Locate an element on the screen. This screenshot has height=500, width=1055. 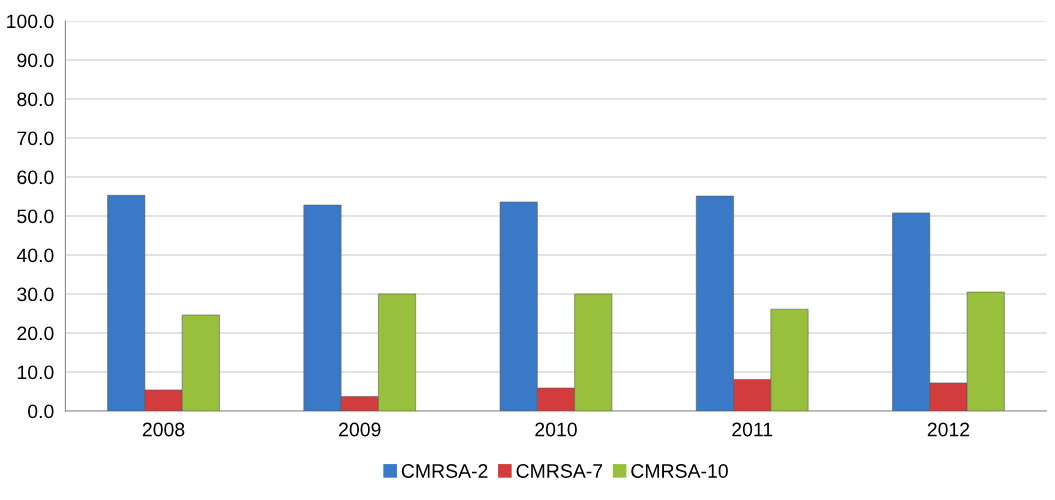
y-tick-label: 80.0 is located at coordinates (35, 99).